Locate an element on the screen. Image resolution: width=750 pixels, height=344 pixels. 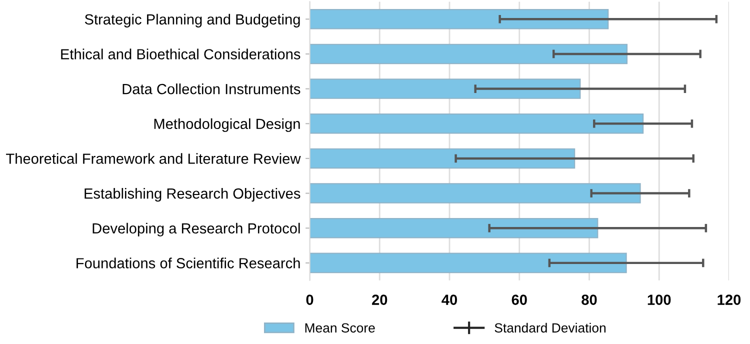
x-tick-label: 0 is located at coordinates (310, 299).